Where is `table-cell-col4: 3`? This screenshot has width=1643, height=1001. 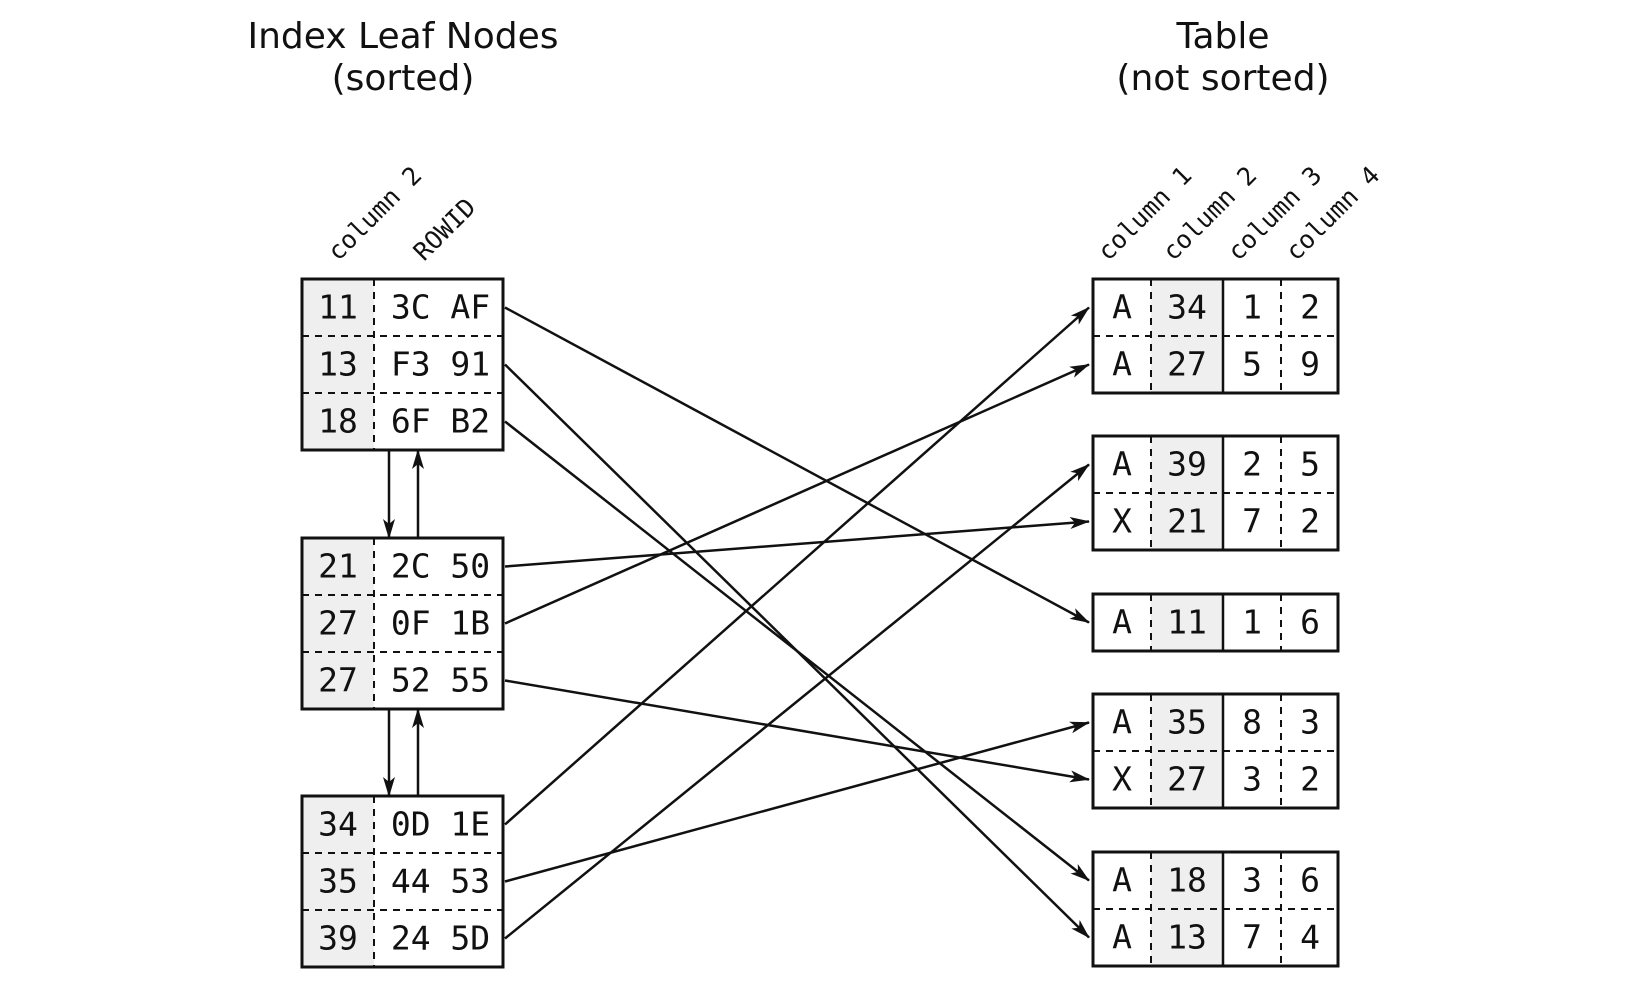 table-cell-col4: 3 is located at coordinates (1310, 722).